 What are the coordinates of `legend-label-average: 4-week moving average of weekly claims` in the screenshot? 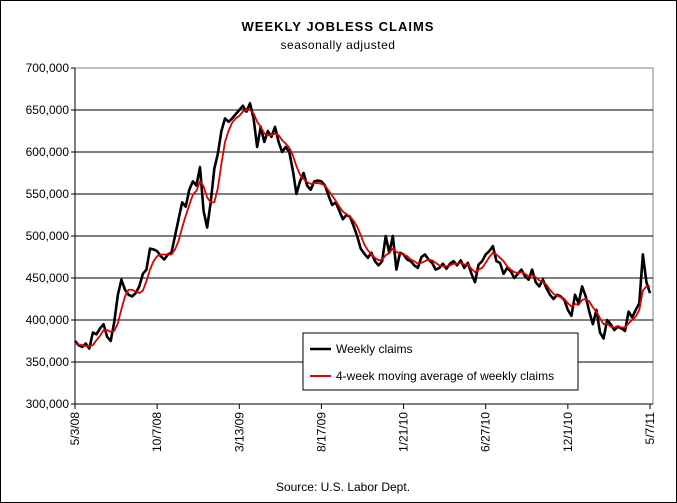 It's located at (445, 376).